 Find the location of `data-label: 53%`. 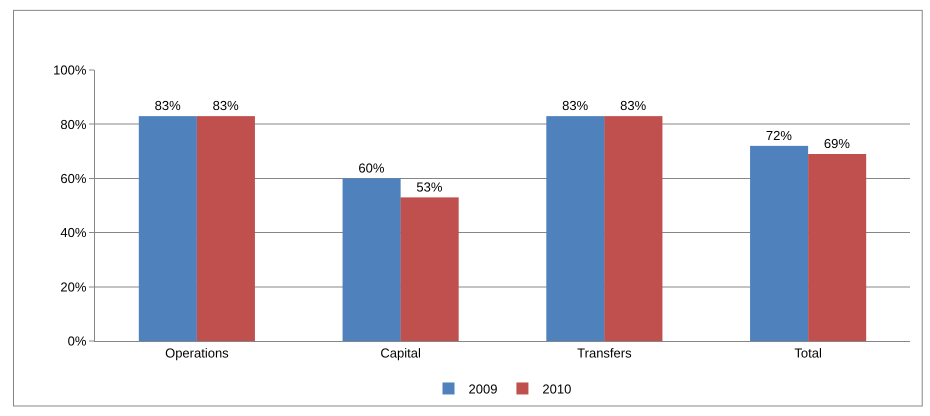

data-label: 53% is located at coordinates (429, 186).